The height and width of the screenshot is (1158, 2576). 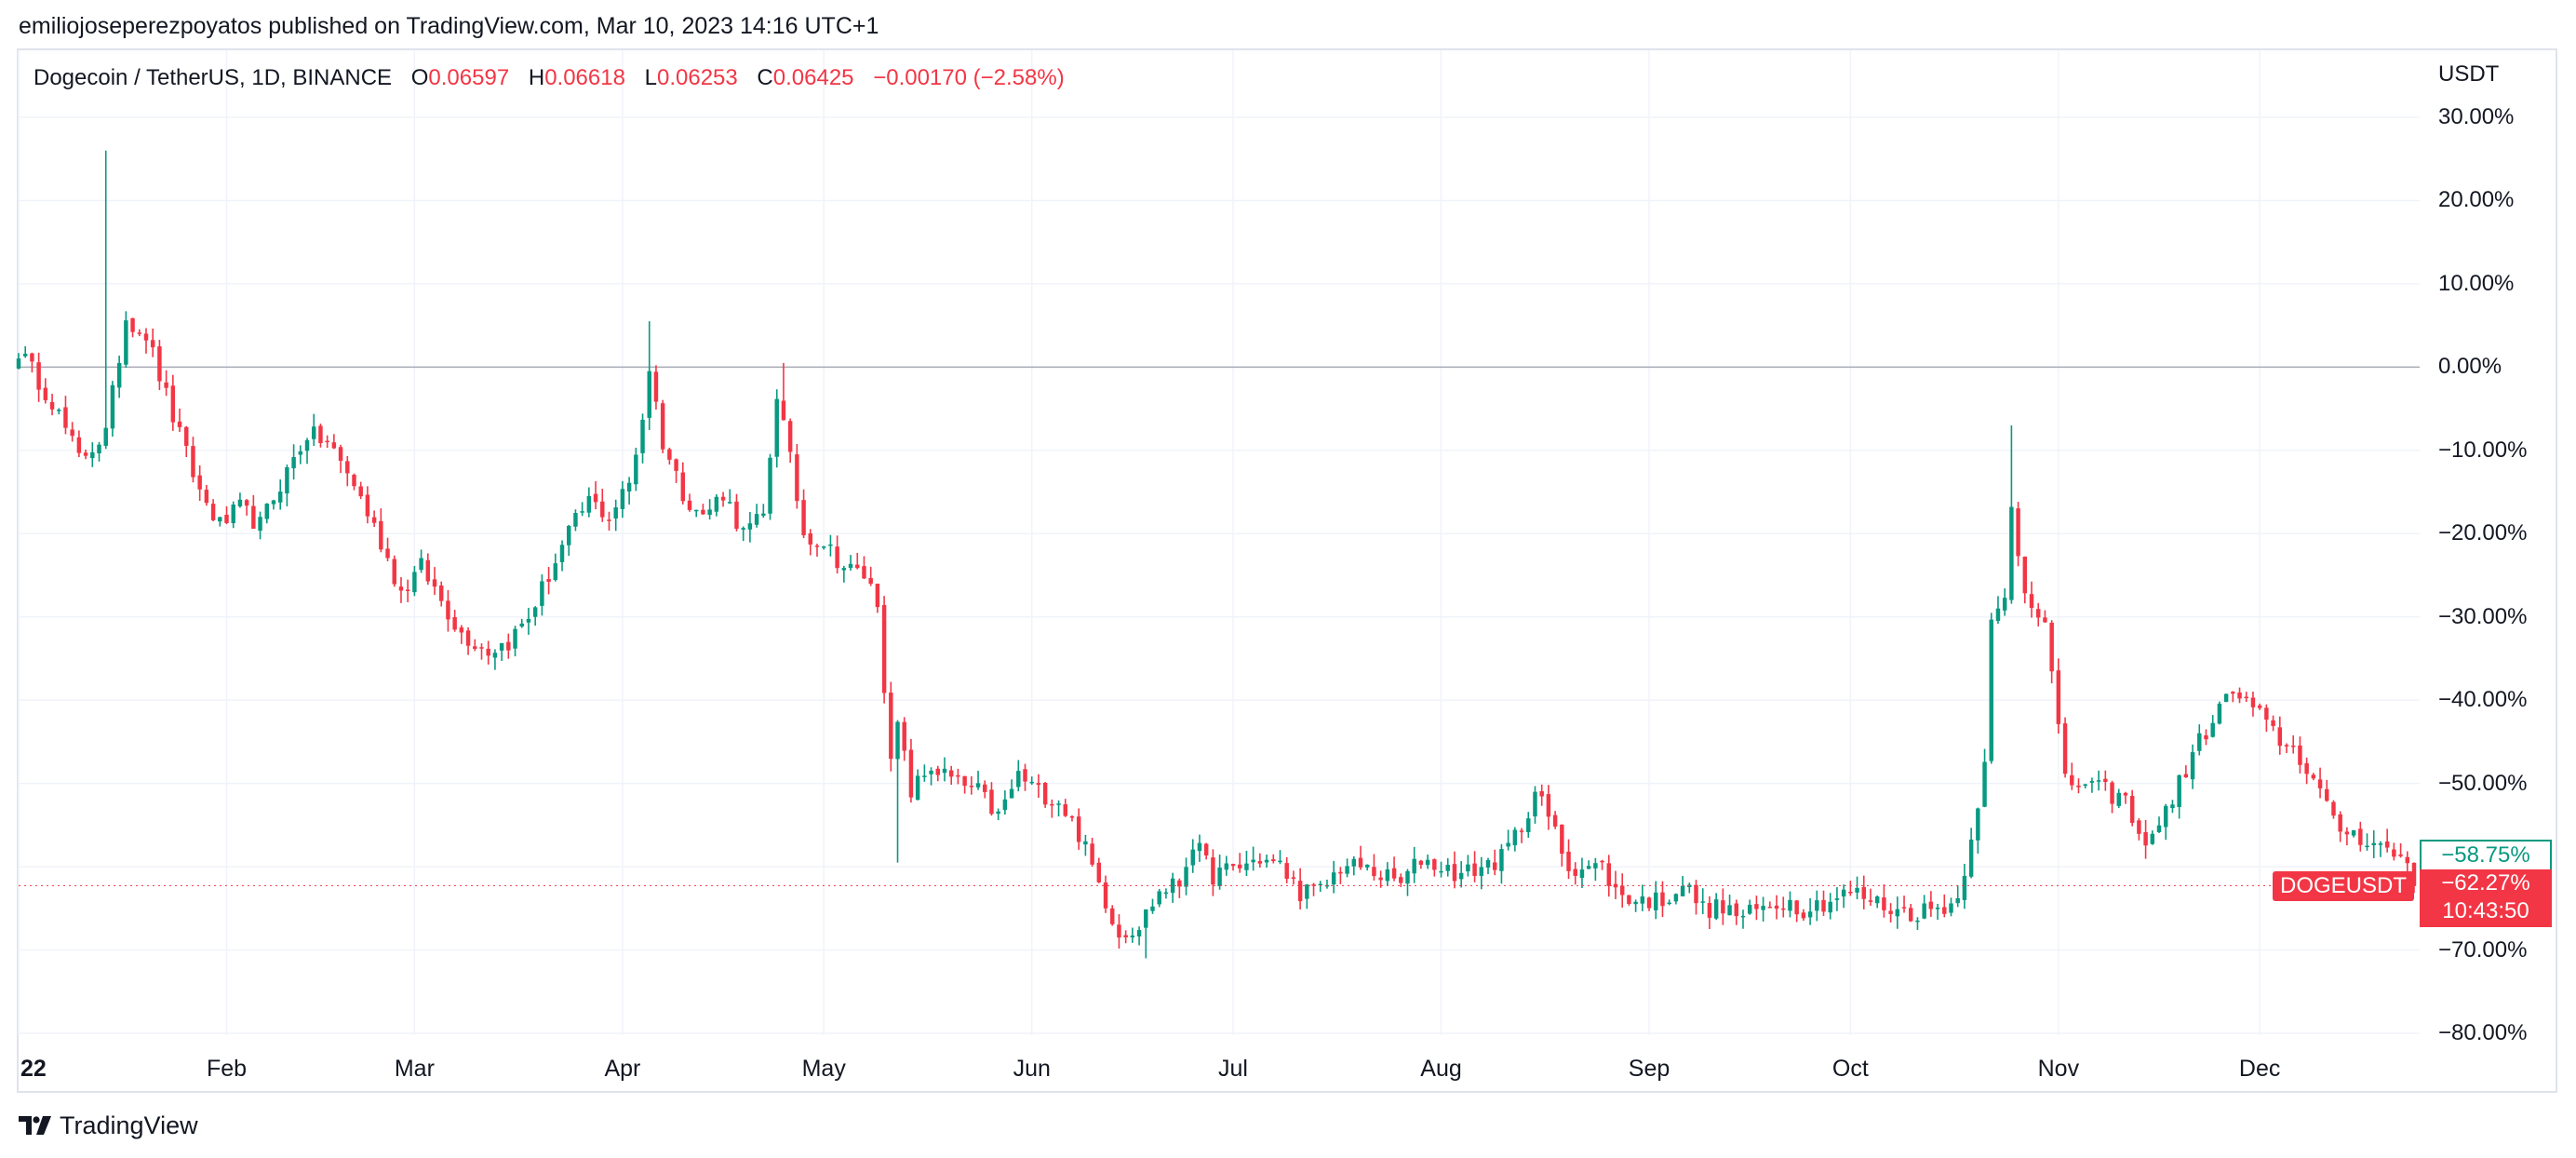 What do you see at coordinates (2483, 783) in the screenshot?
I see `y-tick-label: −50.00%` at bounding box center [2483, 783].